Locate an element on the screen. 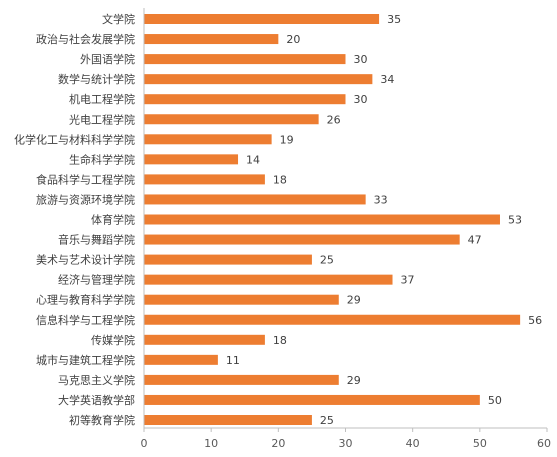 The width and height of the screenshot is (557, 457). category-label: 美术与艺术设计学院 is located at coordinates (85, 260).